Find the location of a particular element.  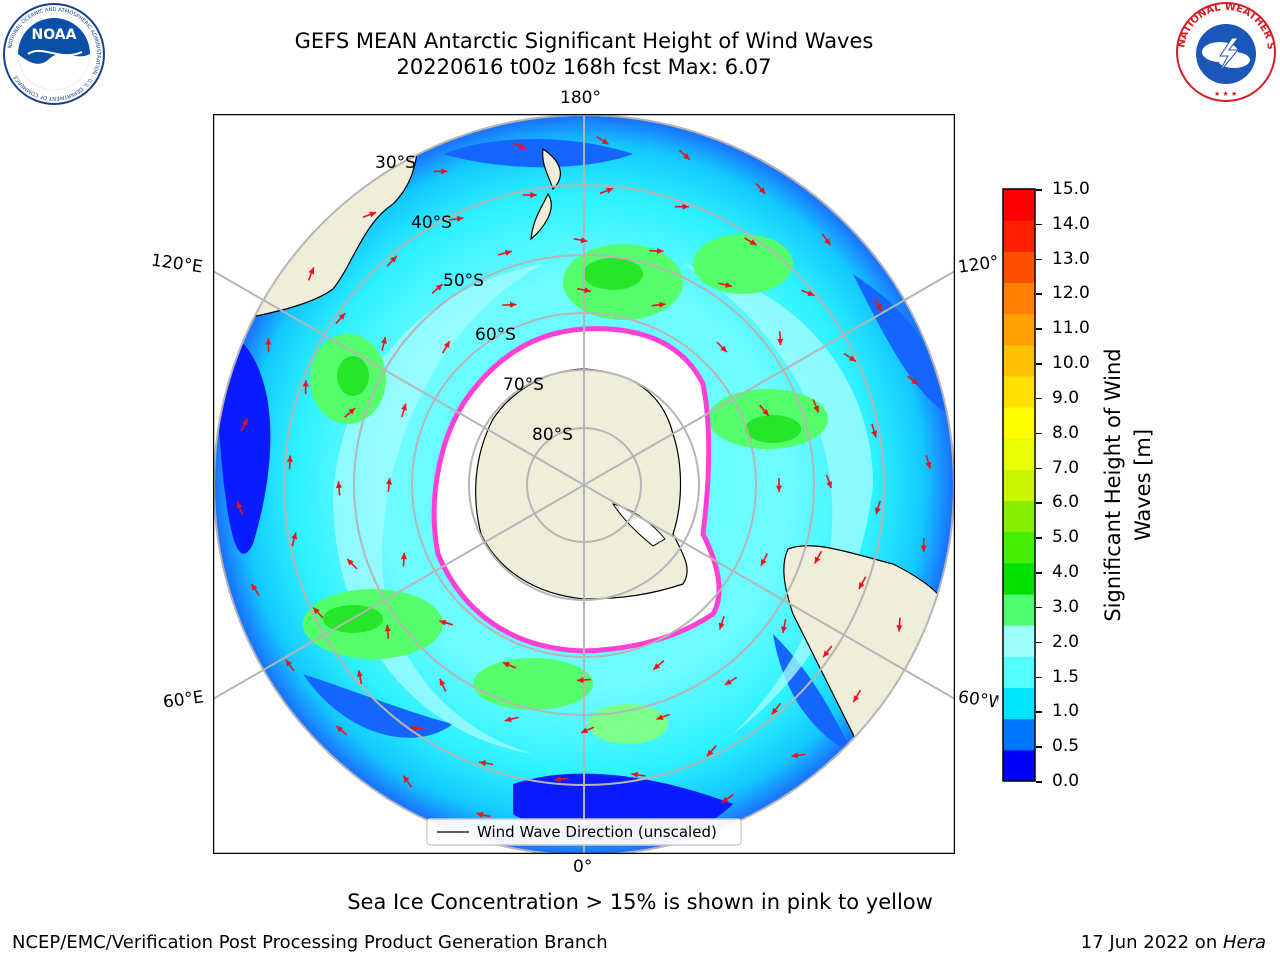

colorbar-tick-label: 0.0 is located at coordinates (1066, 781).